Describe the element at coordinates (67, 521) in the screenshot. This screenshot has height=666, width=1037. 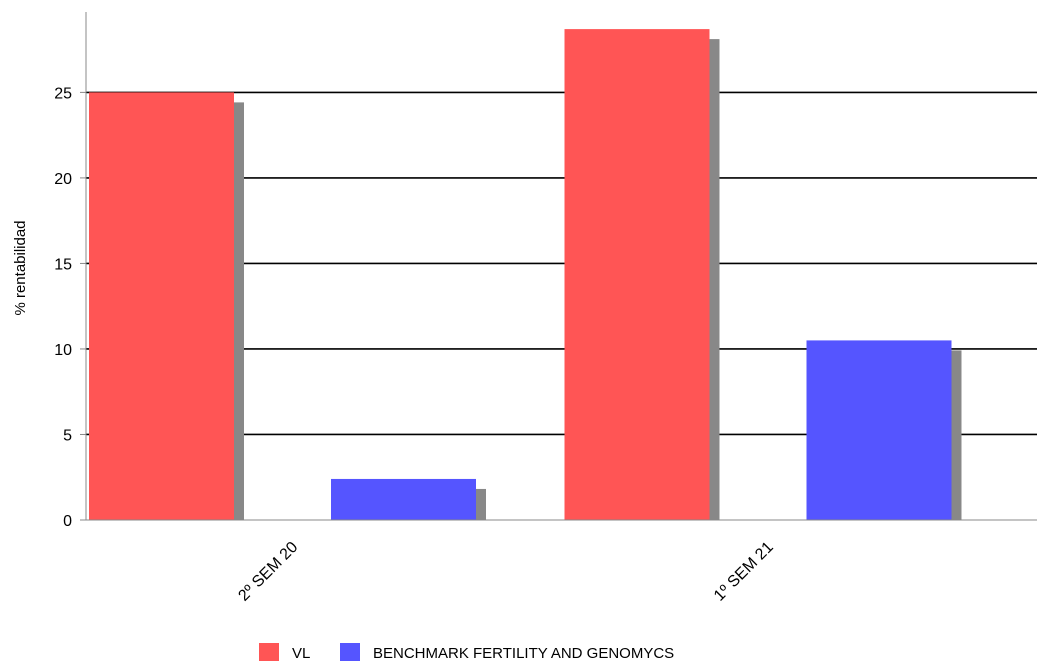
I see `y-tick-label: 0` at that location.